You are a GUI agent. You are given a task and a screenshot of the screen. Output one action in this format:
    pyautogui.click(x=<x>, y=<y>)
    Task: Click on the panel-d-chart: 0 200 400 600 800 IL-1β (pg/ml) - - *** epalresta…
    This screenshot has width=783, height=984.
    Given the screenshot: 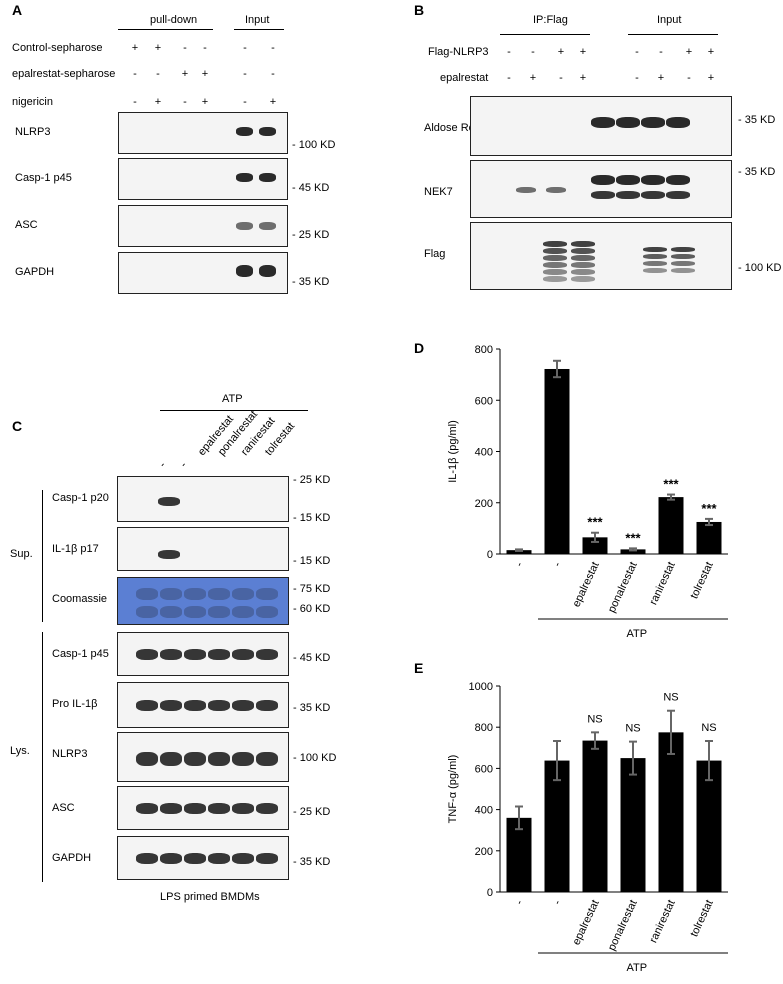 What is the action you would take?
    pyautogui.click(x=587, y=492)
    